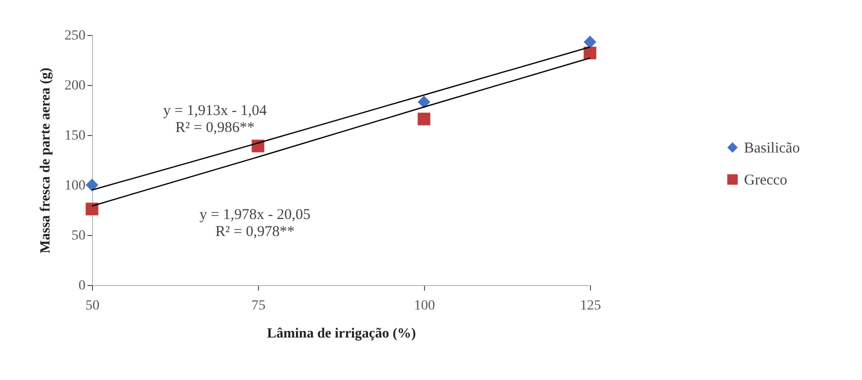 This screenshot has width=862, height=380. Describe the element at coordinates (75, 36) in the screenshot. I see `y-tick-label: 250` at that location.